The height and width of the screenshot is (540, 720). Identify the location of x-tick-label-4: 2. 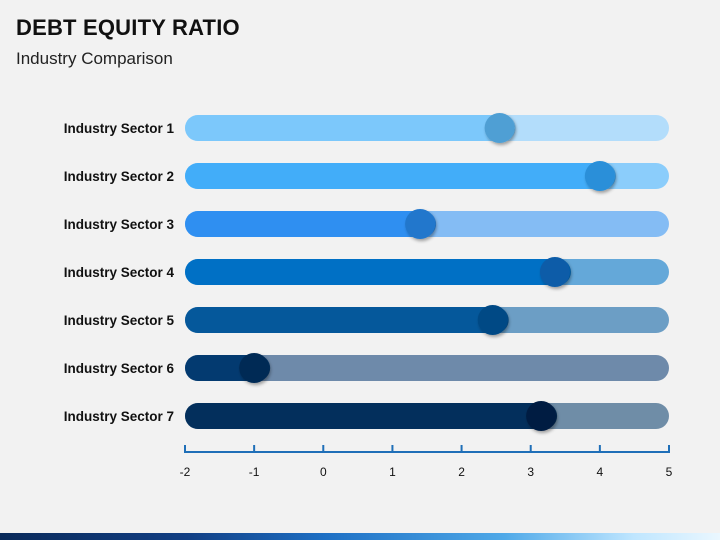
(461, 472).